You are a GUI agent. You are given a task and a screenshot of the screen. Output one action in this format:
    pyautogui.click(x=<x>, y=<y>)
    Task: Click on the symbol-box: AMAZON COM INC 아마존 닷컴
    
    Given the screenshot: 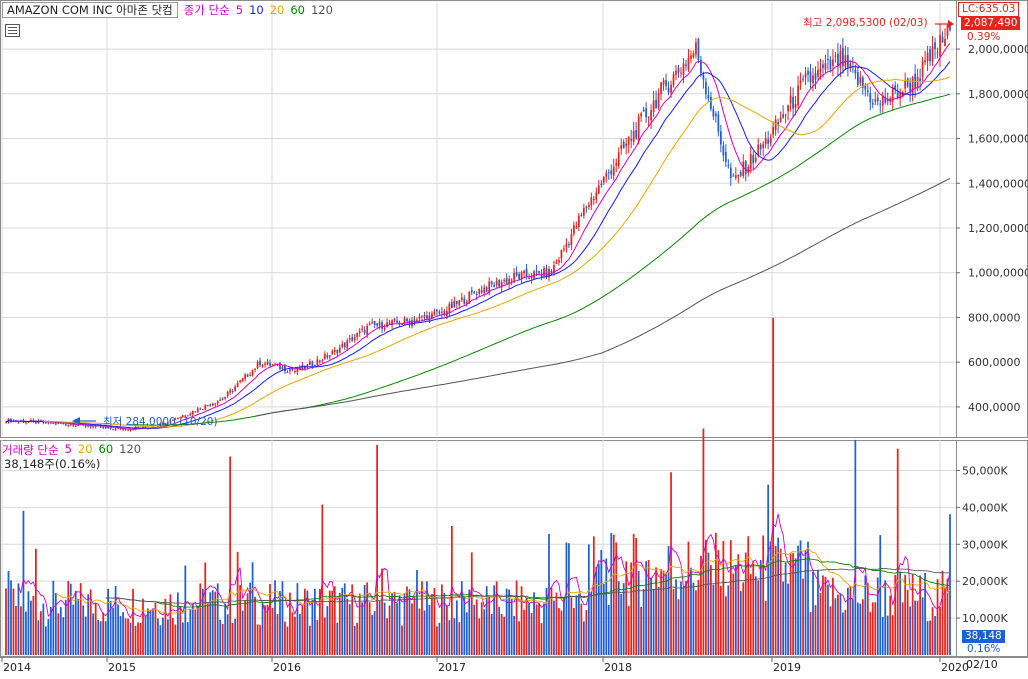 What is the action you would take?
    pyautogui.click(x=90, y=10)
    